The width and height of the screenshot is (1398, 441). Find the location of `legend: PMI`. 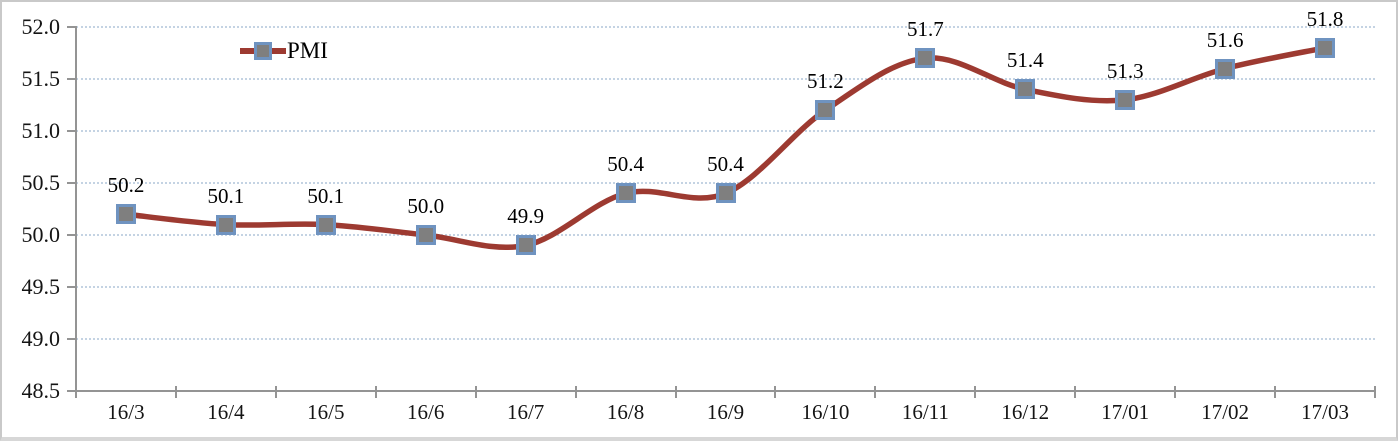

legend: PMI is located at coordinates (284, 51).